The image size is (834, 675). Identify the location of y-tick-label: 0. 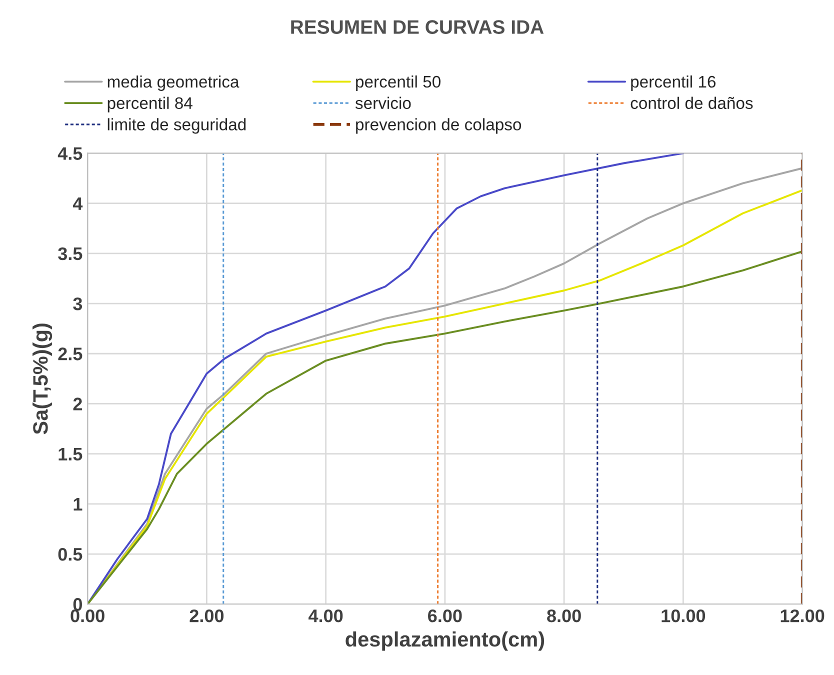
(77, 604).